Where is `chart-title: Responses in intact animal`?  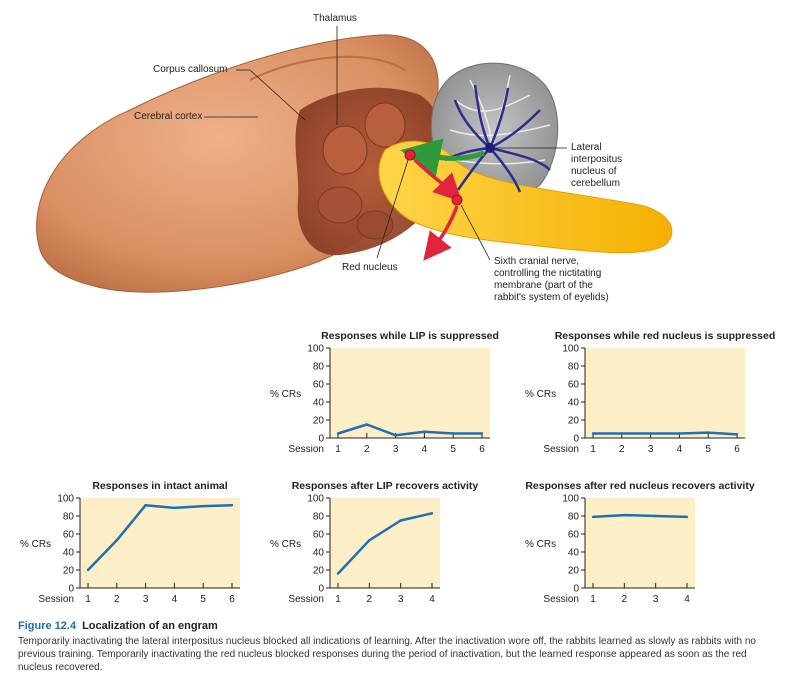
chart-title: Responses in intact animal is located at coordinates (159, 486).